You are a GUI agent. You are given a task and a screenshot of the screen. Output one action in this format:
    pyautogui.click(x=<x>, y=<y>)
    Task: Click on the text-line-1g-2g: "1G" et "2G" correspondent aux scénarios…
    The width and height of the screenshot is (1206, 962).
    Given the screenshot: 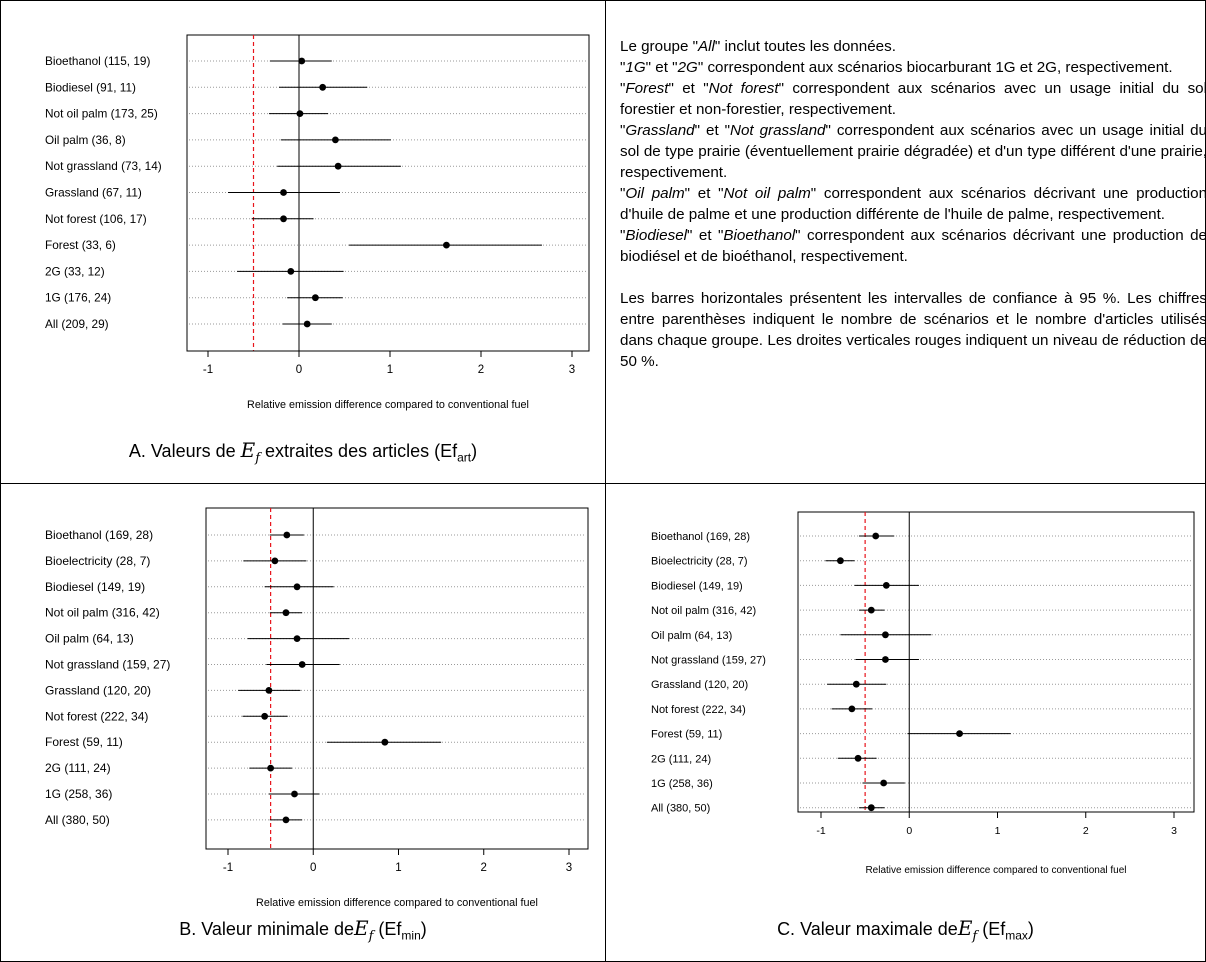 What is the action you would take?
    pyautogui.click(x=896, y=67)
    